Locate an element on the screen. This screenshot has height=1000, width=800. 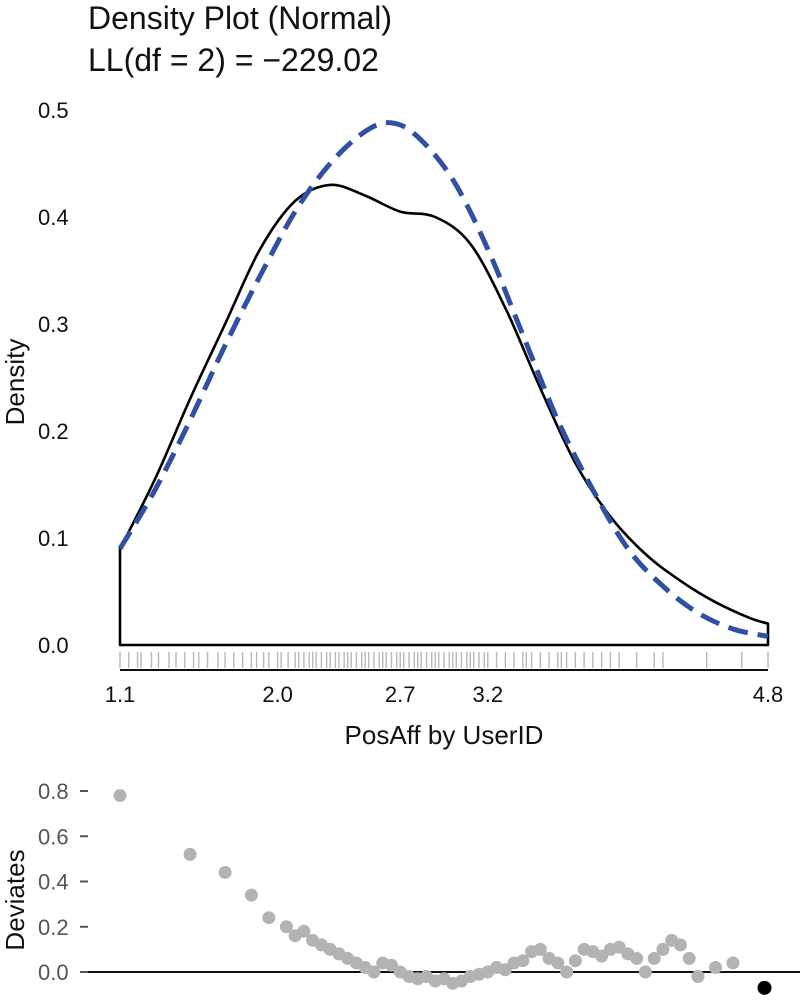
chart-subtitle: LL(df = 2) = −229.02 is located at coordinates (233, 60).